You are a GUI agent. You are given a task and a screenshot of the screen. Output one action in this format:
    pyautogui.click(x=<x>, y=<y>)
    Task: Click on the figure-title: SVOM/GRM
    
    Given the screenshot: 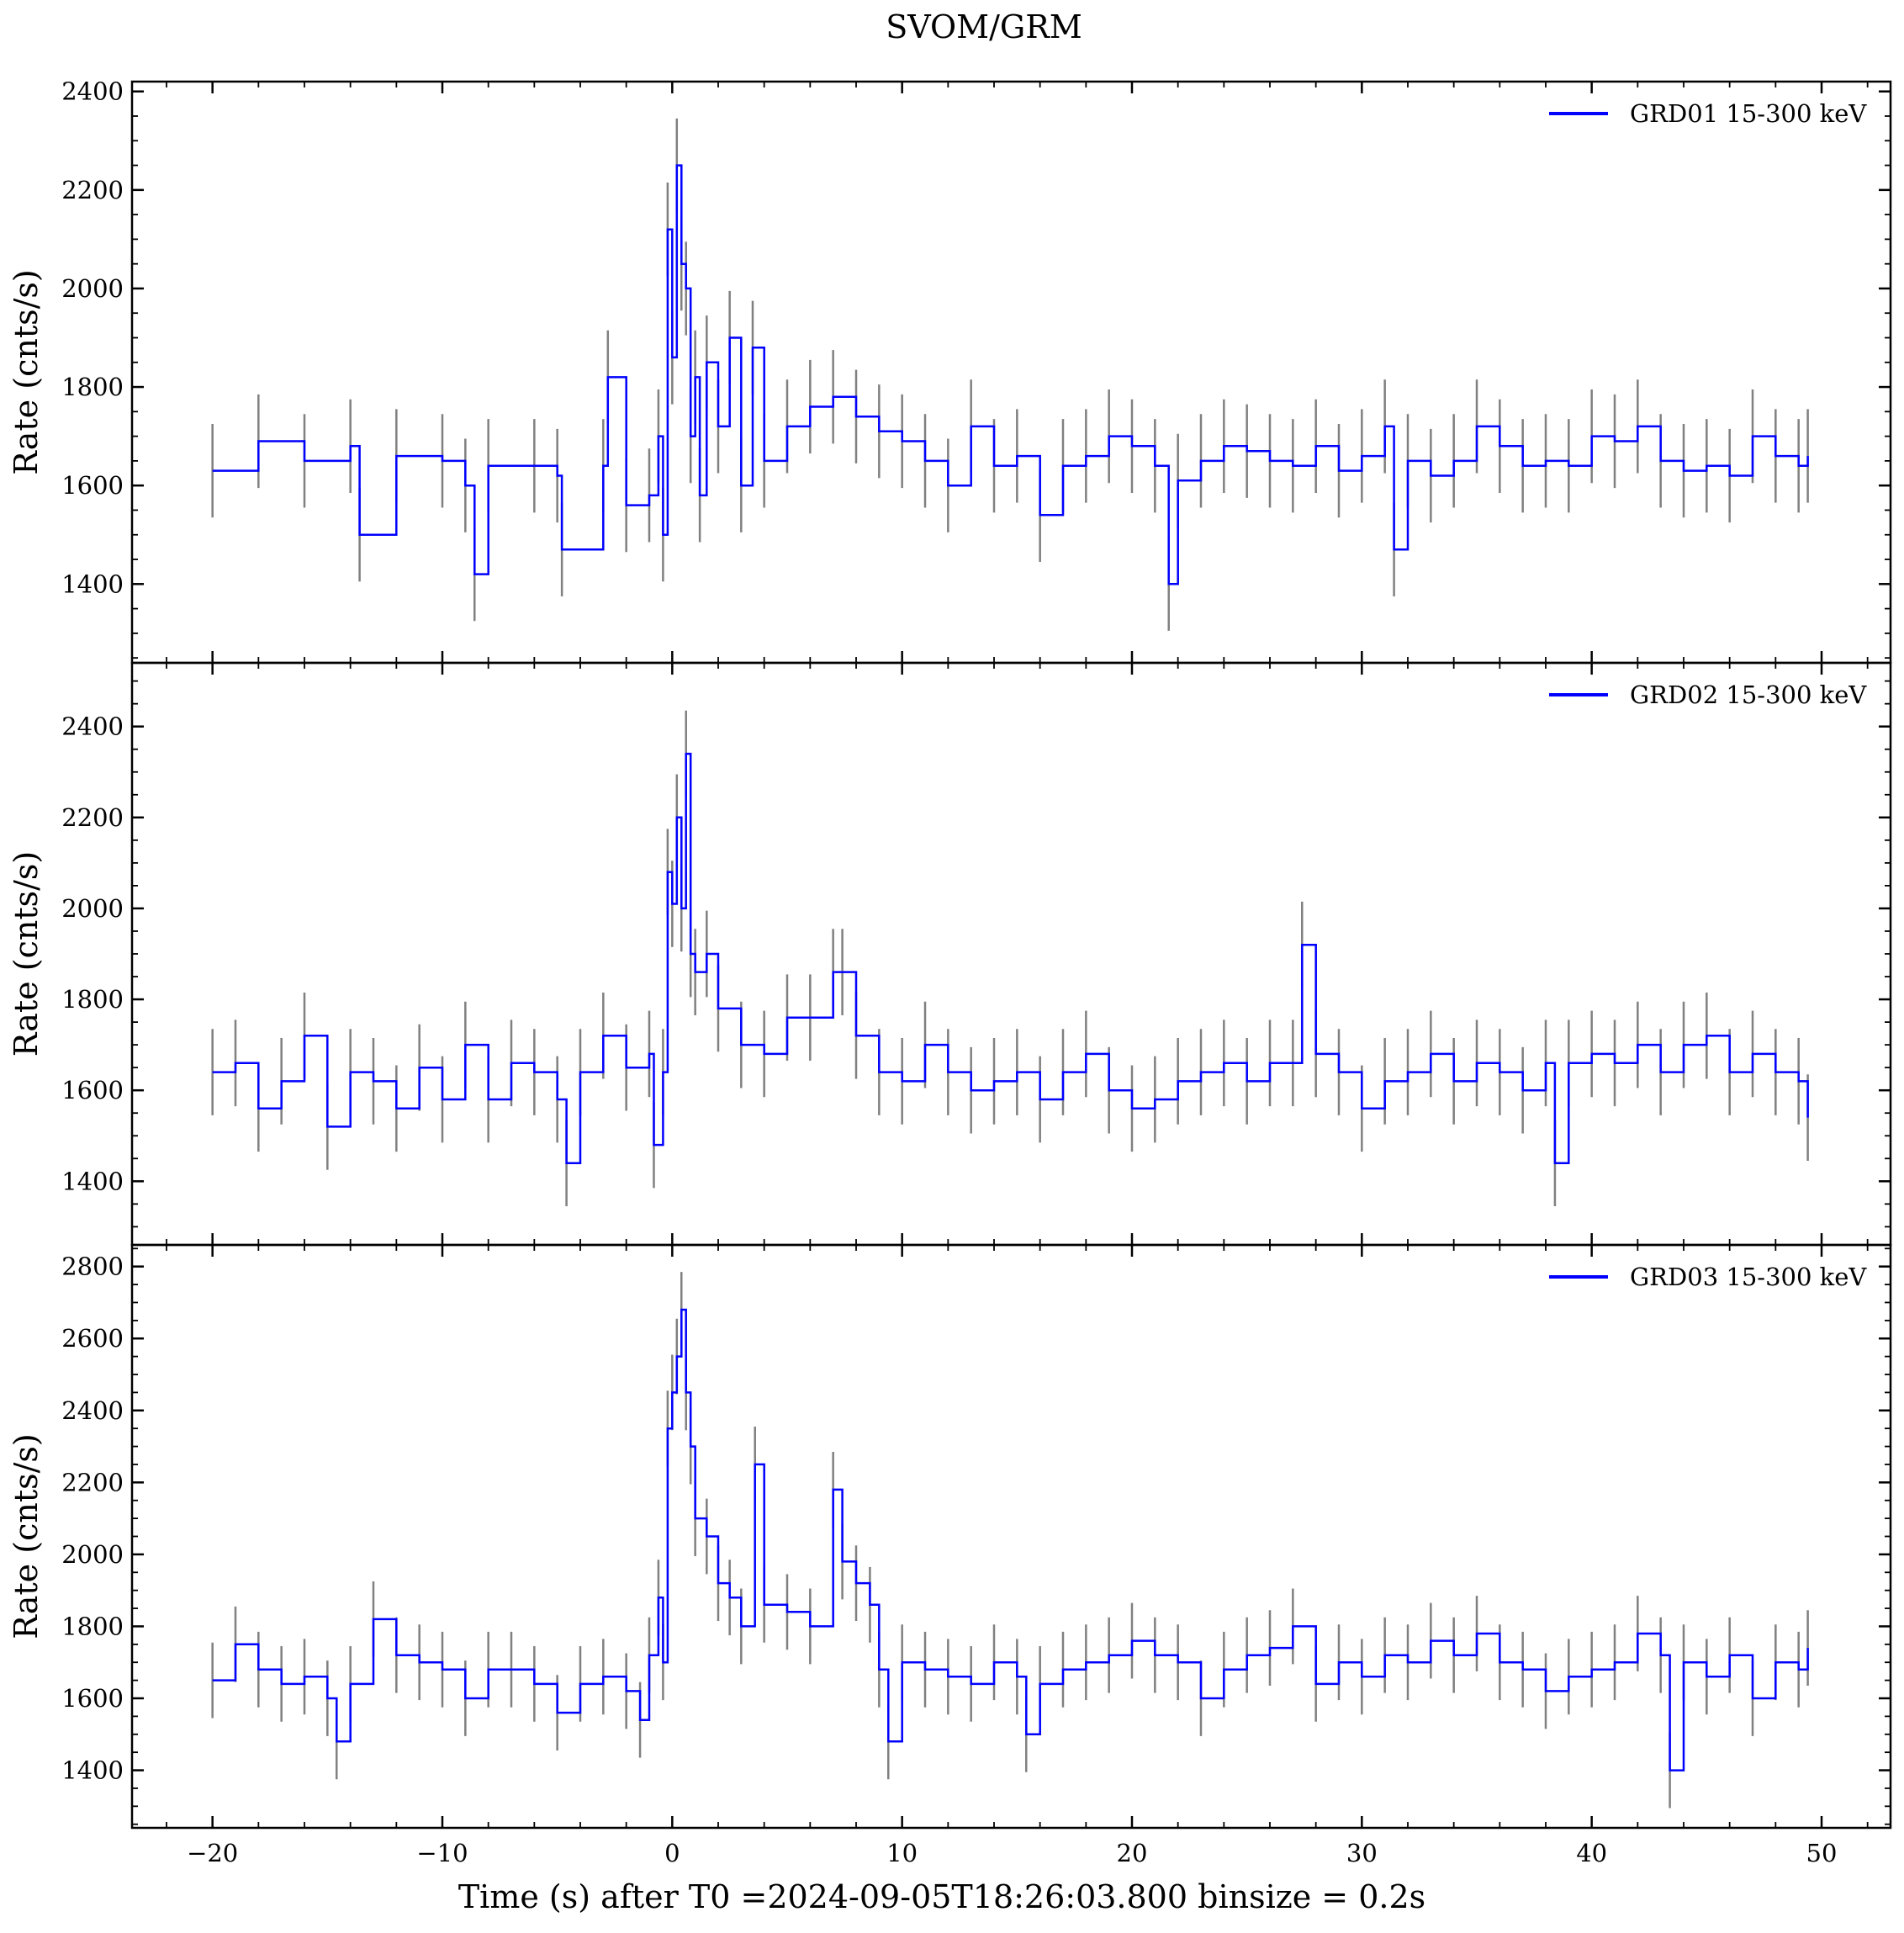 What is the action you would take?
    pyautogui.click(x=984, y=26)
    